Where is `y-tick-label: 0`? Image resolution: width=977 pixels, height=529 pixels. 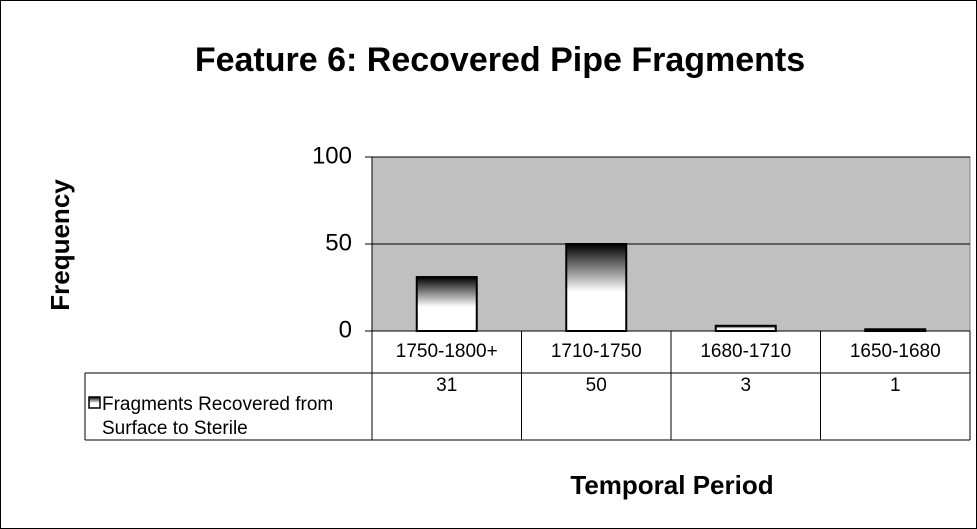 y-tick-label: 0 is located at coordinates (345, 329).